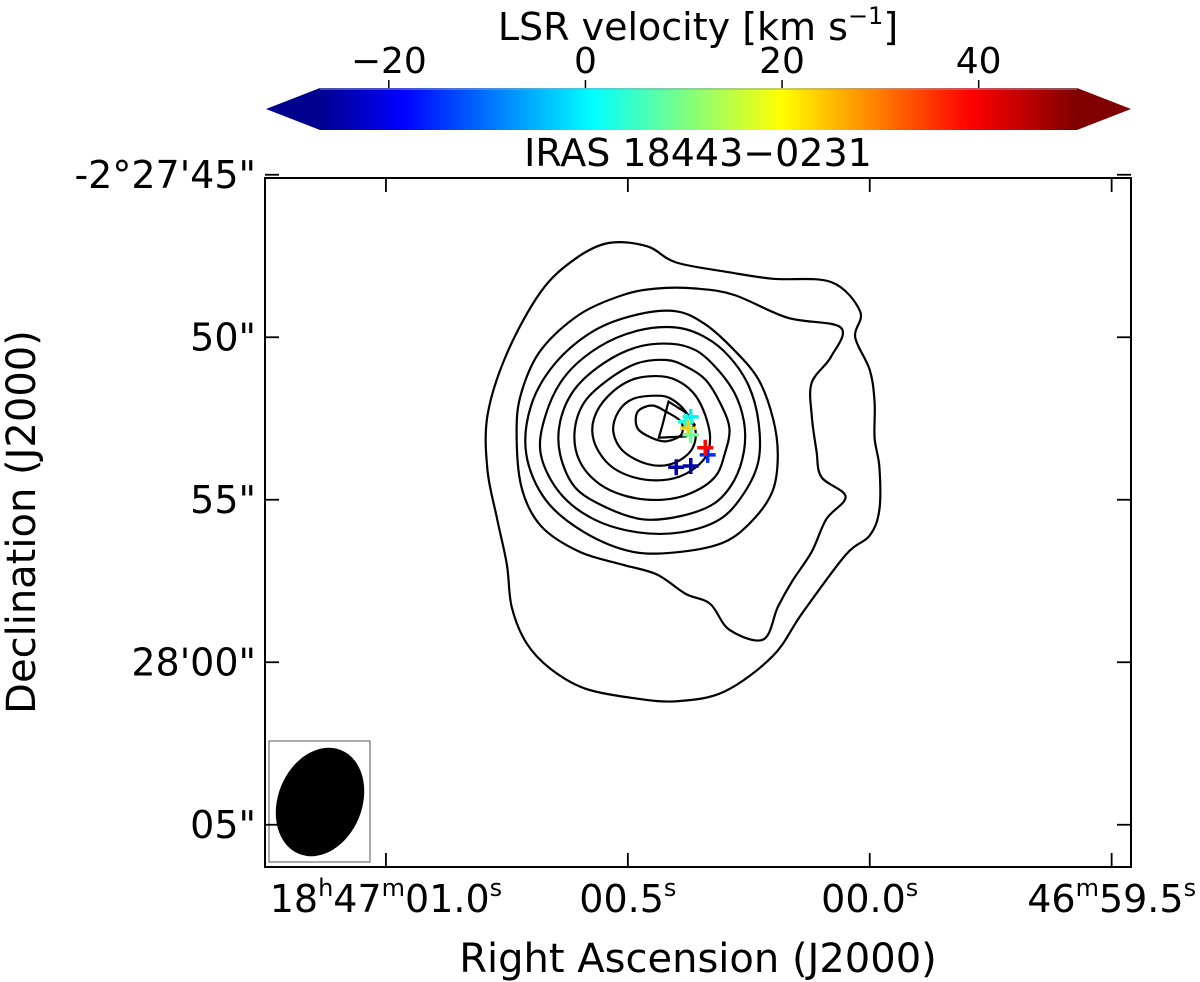  What do you see at coordinates (698, 109) in the screenshot?
I see `colorbar-gradient` at bounding box center [698, 109].